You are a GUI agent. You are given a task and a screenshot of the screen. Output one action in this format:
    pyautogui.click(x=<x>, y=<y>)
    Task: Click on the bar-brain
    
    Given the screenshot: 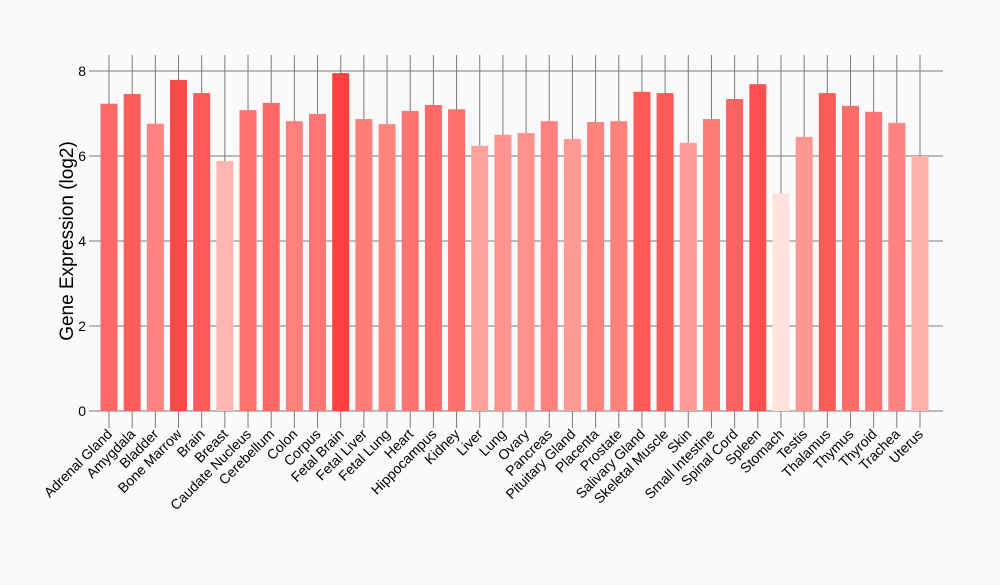 What is the action you would take?
    pyautogui.click(x=202, y=252)
    